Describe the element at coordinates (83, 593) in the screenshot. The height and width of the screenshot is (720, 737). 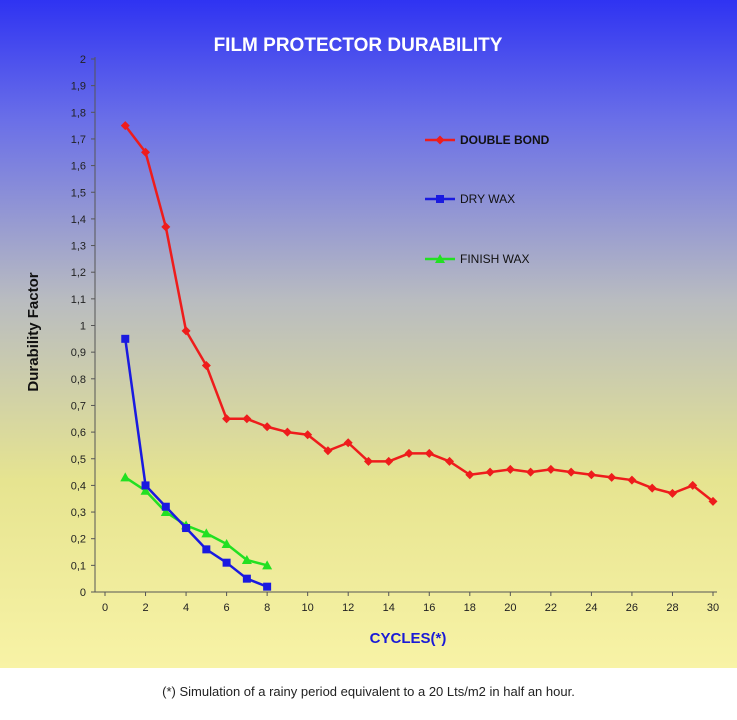
I see `y-tick-label: 0` at that location.